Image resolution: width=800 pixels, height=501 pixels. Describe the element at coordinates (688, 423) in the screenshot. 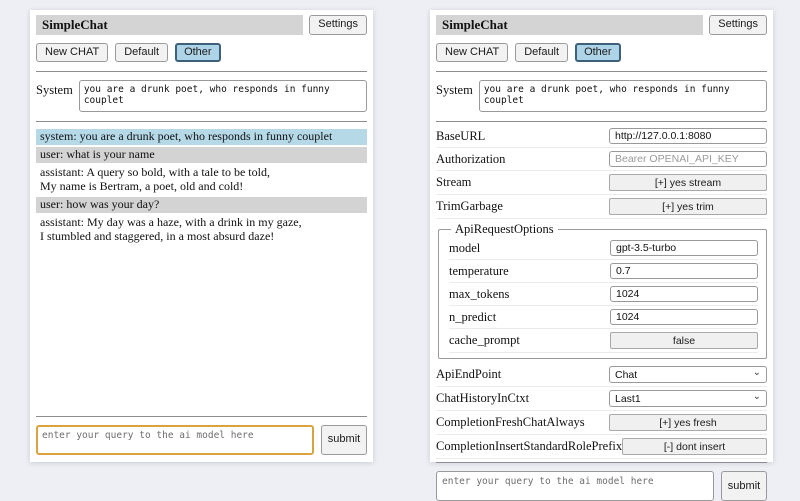

I see `setting-toggle-completion-fresh-chat-always: [+] yes fresh` at that location.